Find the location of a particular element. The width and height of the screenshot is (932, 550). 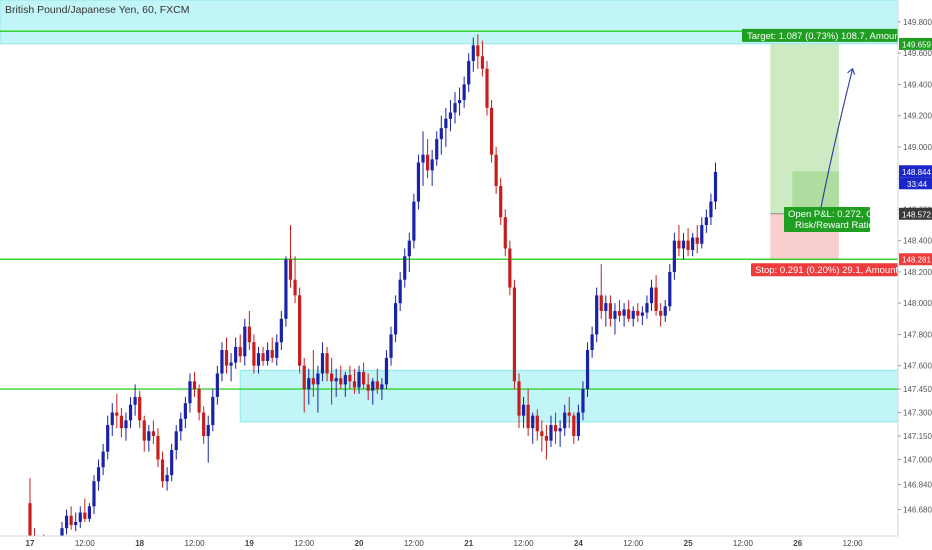

xtick-label-4: 19 is located at coordinates (249, 543).